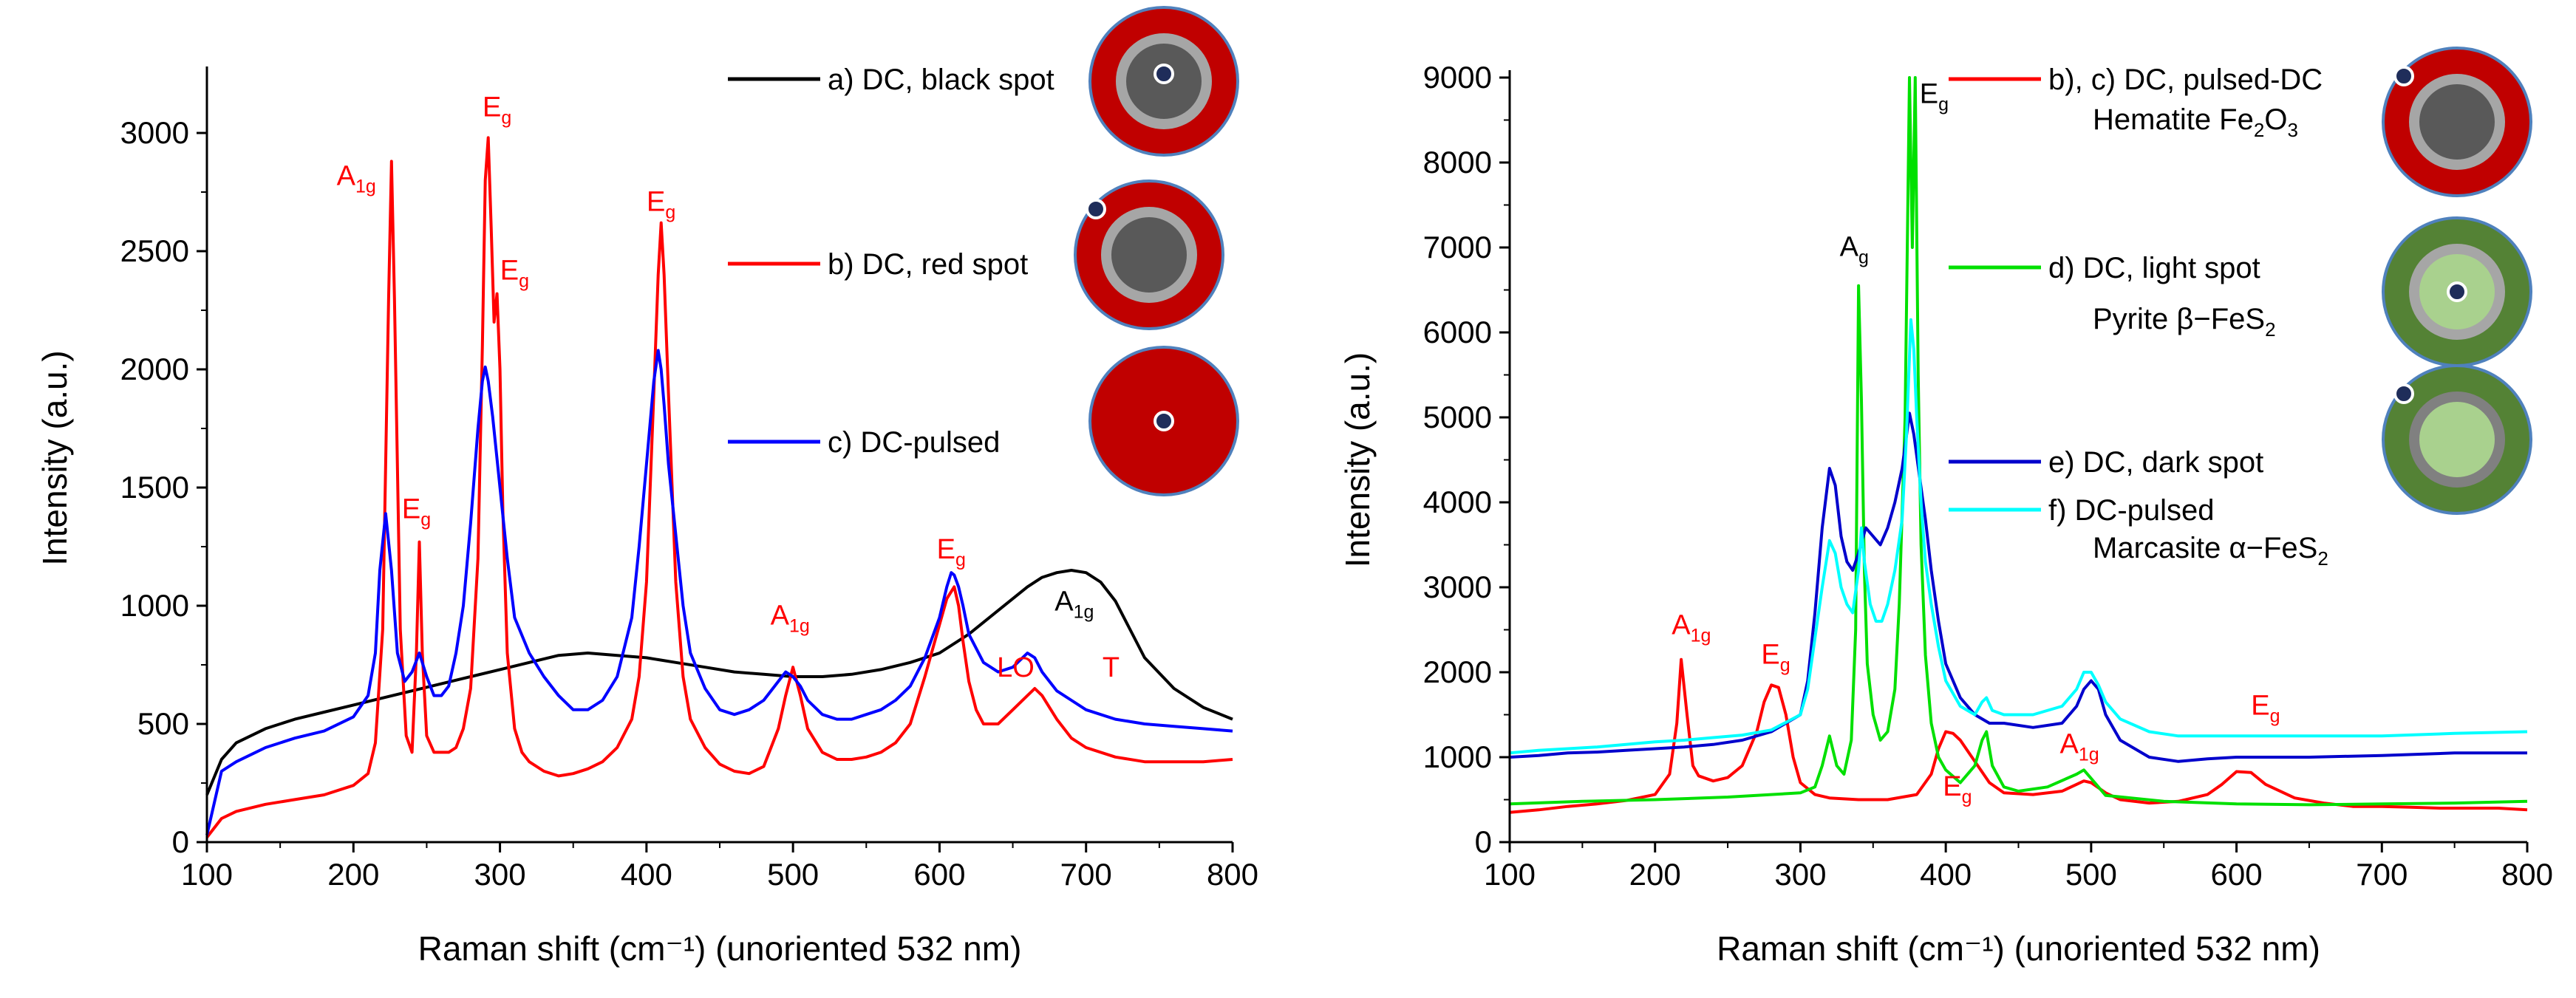  I want to click on right-x-tick-label: 600, so click(2237, 875).